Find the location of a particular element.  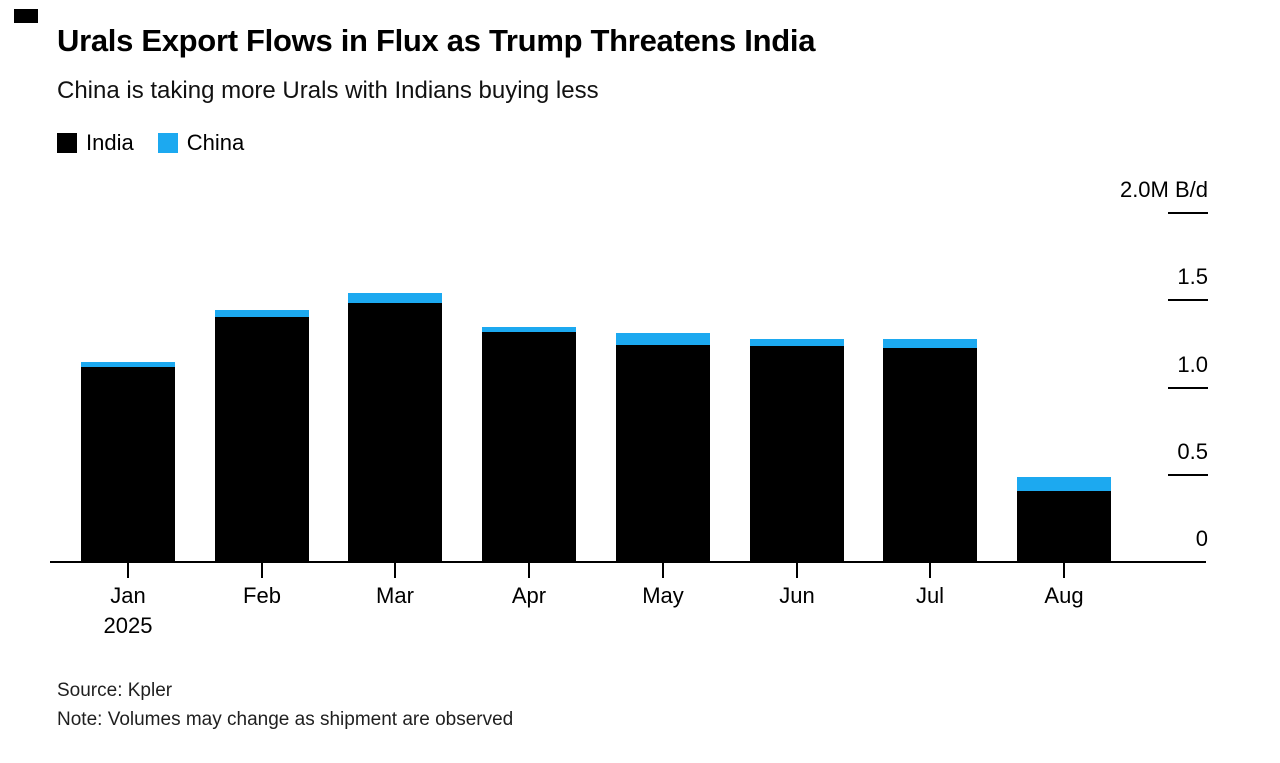

y-label-1.5: 1.5 is located at coordinates (1192, 276).